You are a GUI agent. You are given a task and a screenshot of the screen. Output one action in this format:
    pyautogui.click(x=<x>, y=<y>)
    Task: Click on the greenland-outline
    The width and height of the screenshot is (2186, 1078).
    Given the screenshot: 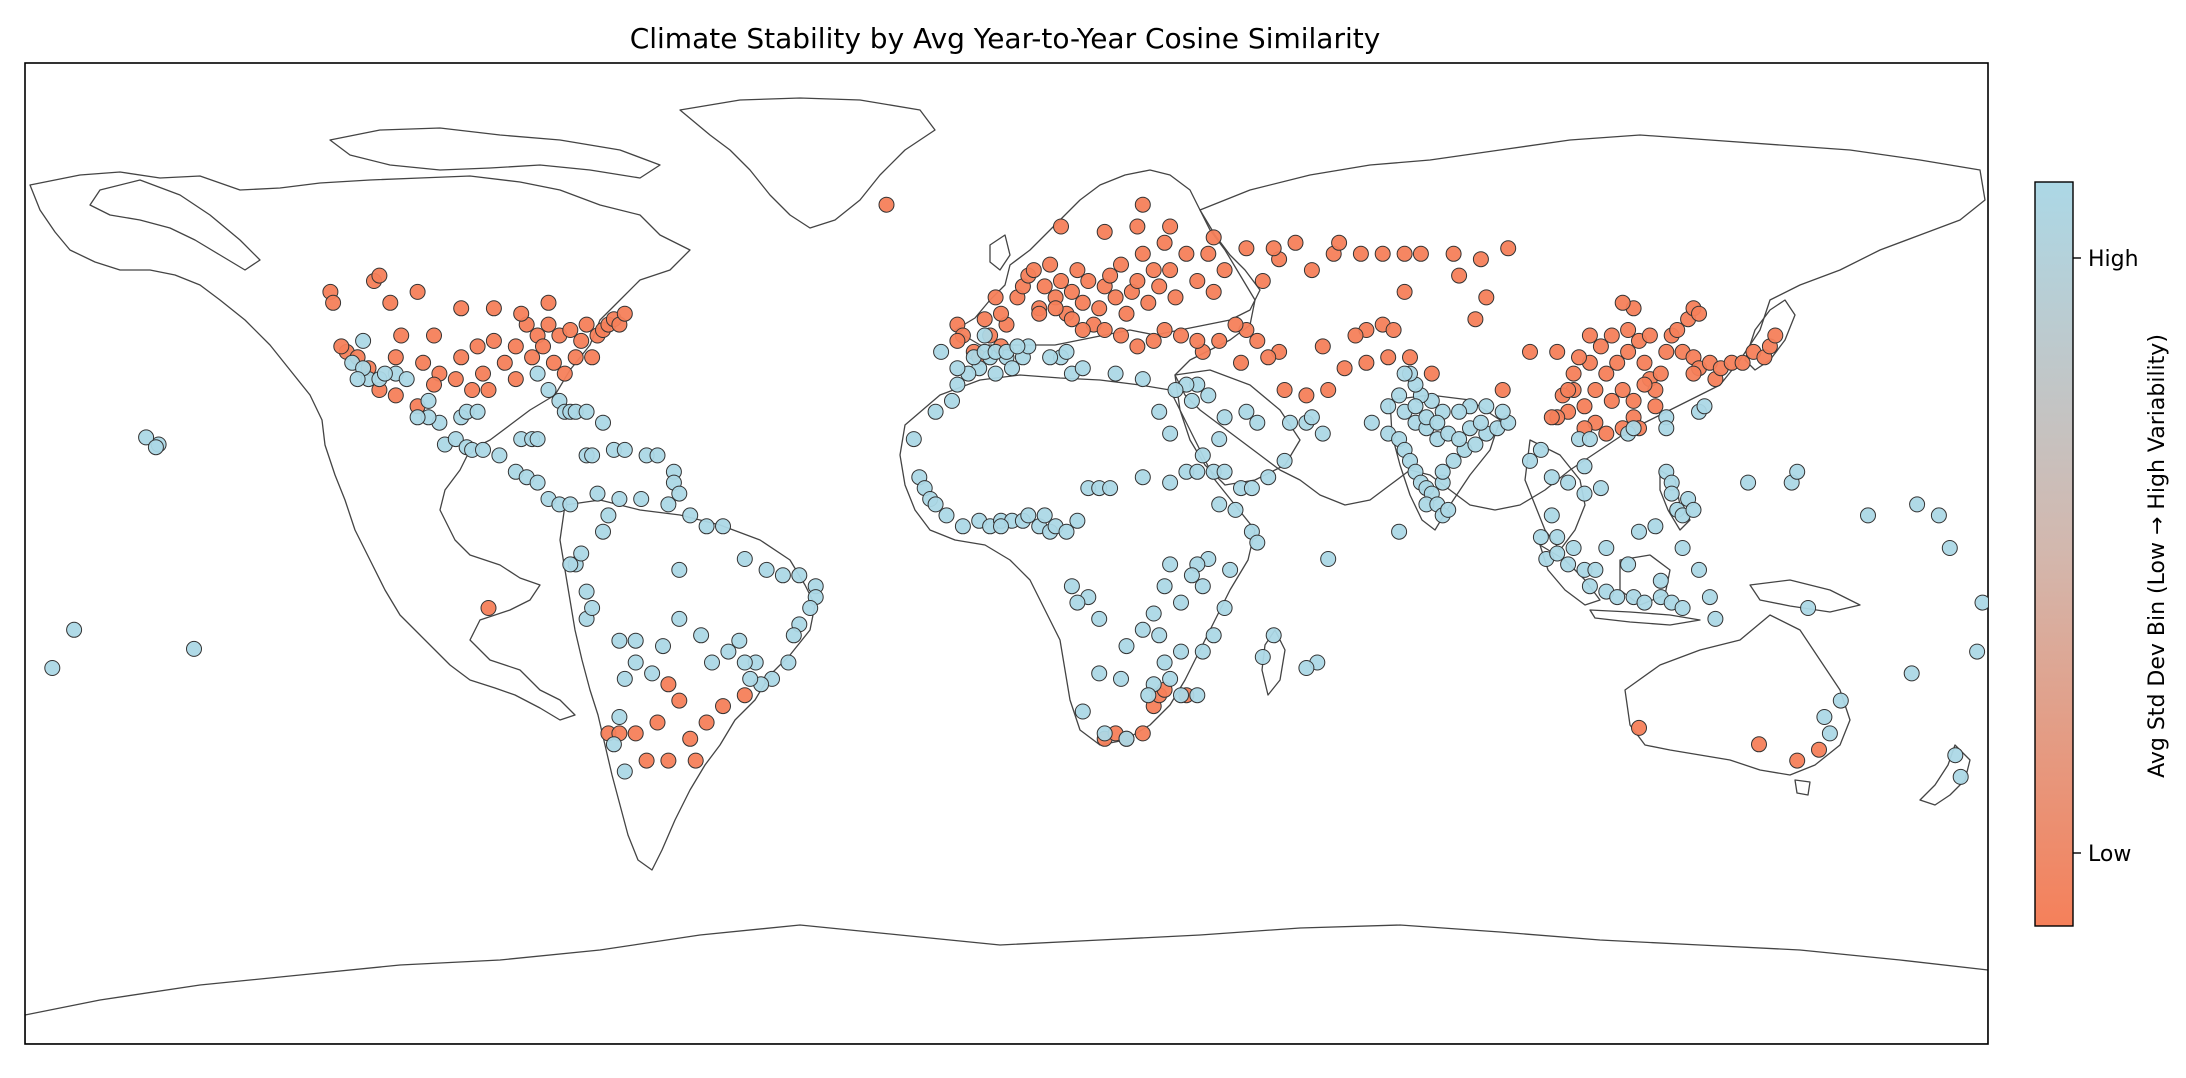 What is the action you would take?
    pyautogui.click(x=807, y=163)
    